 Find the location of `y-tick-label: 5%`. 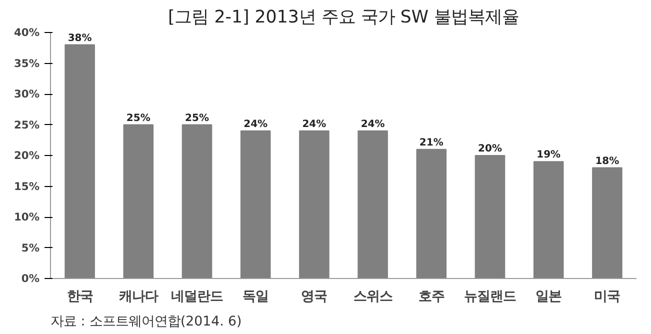

y-tick-label: 5% is located at coordinates (30, 247).